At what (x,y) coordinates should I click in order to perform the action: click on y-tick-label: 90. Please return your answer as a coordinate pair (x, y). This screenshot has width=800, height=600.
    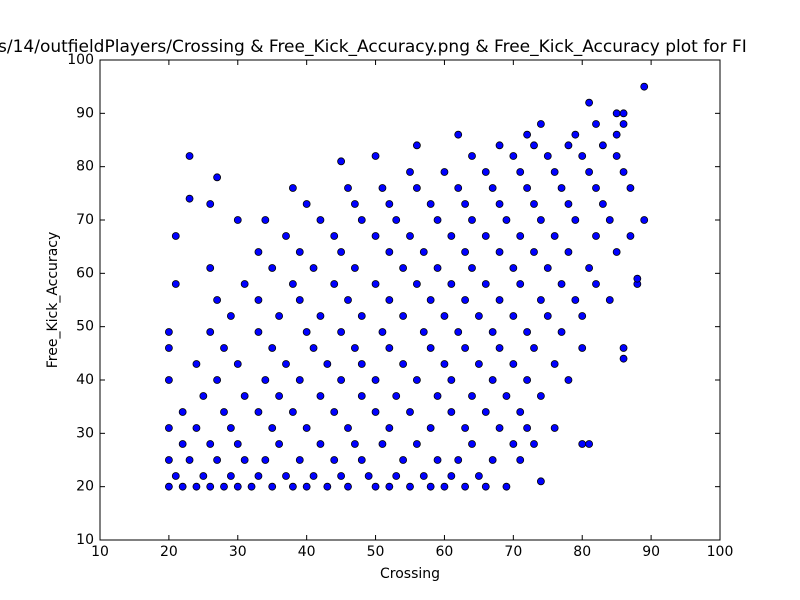
    Looking at the image, I should click on (85, 113).